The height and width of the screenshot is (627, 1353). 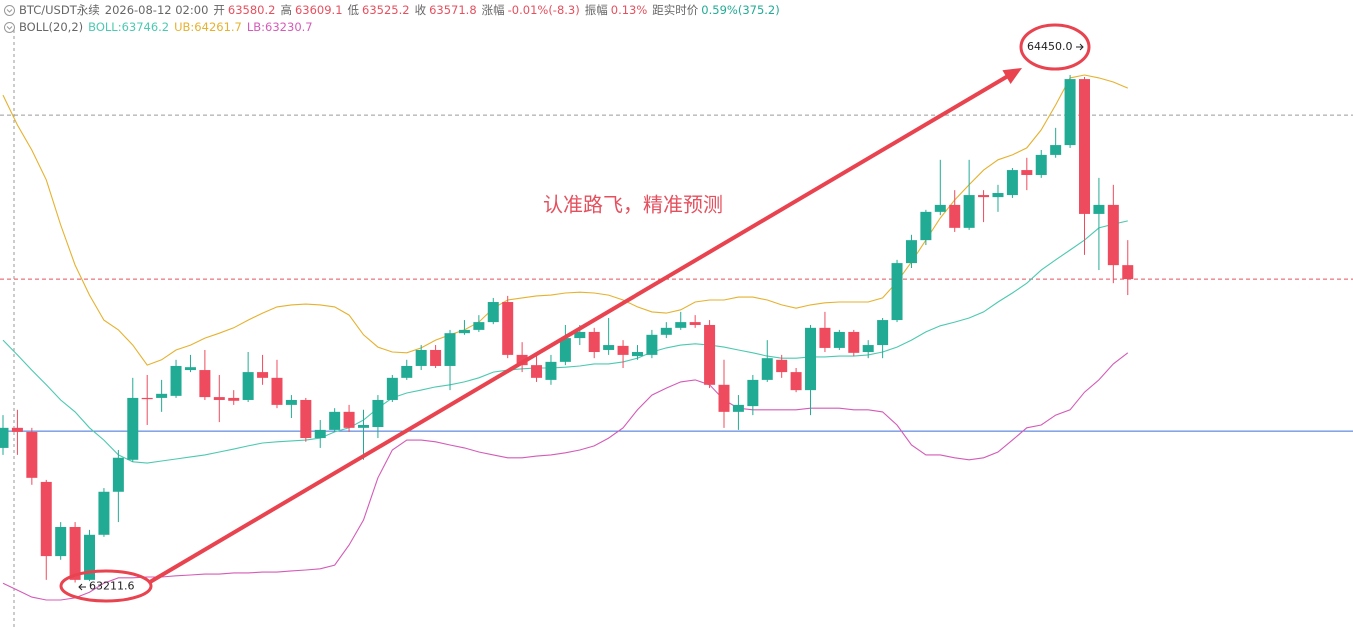 I want to click on indicator-icon, so click(x=9, y=27).